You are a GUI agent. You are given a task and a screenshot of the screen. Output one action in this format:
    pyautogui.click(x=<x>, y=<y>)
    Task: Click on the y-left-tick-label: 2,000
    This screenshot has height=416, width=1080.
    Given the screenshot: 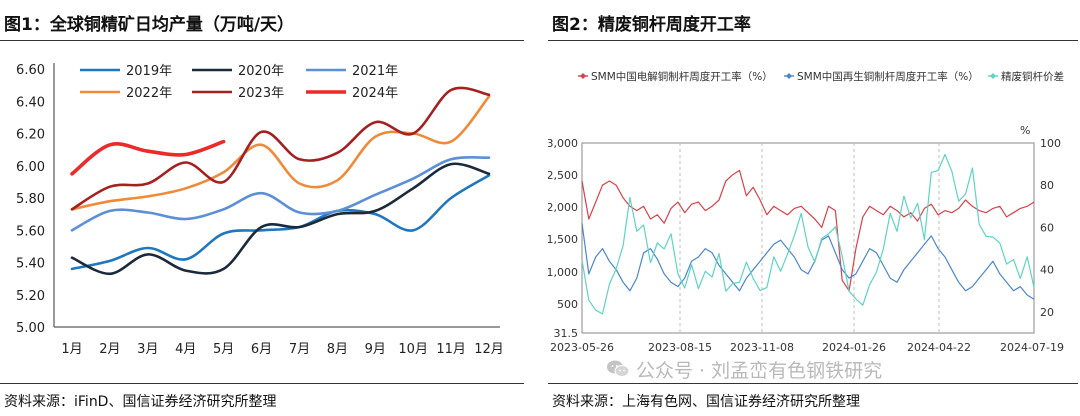 What is the action you would take?
    pyautogui.click(x=563, y=207)
    